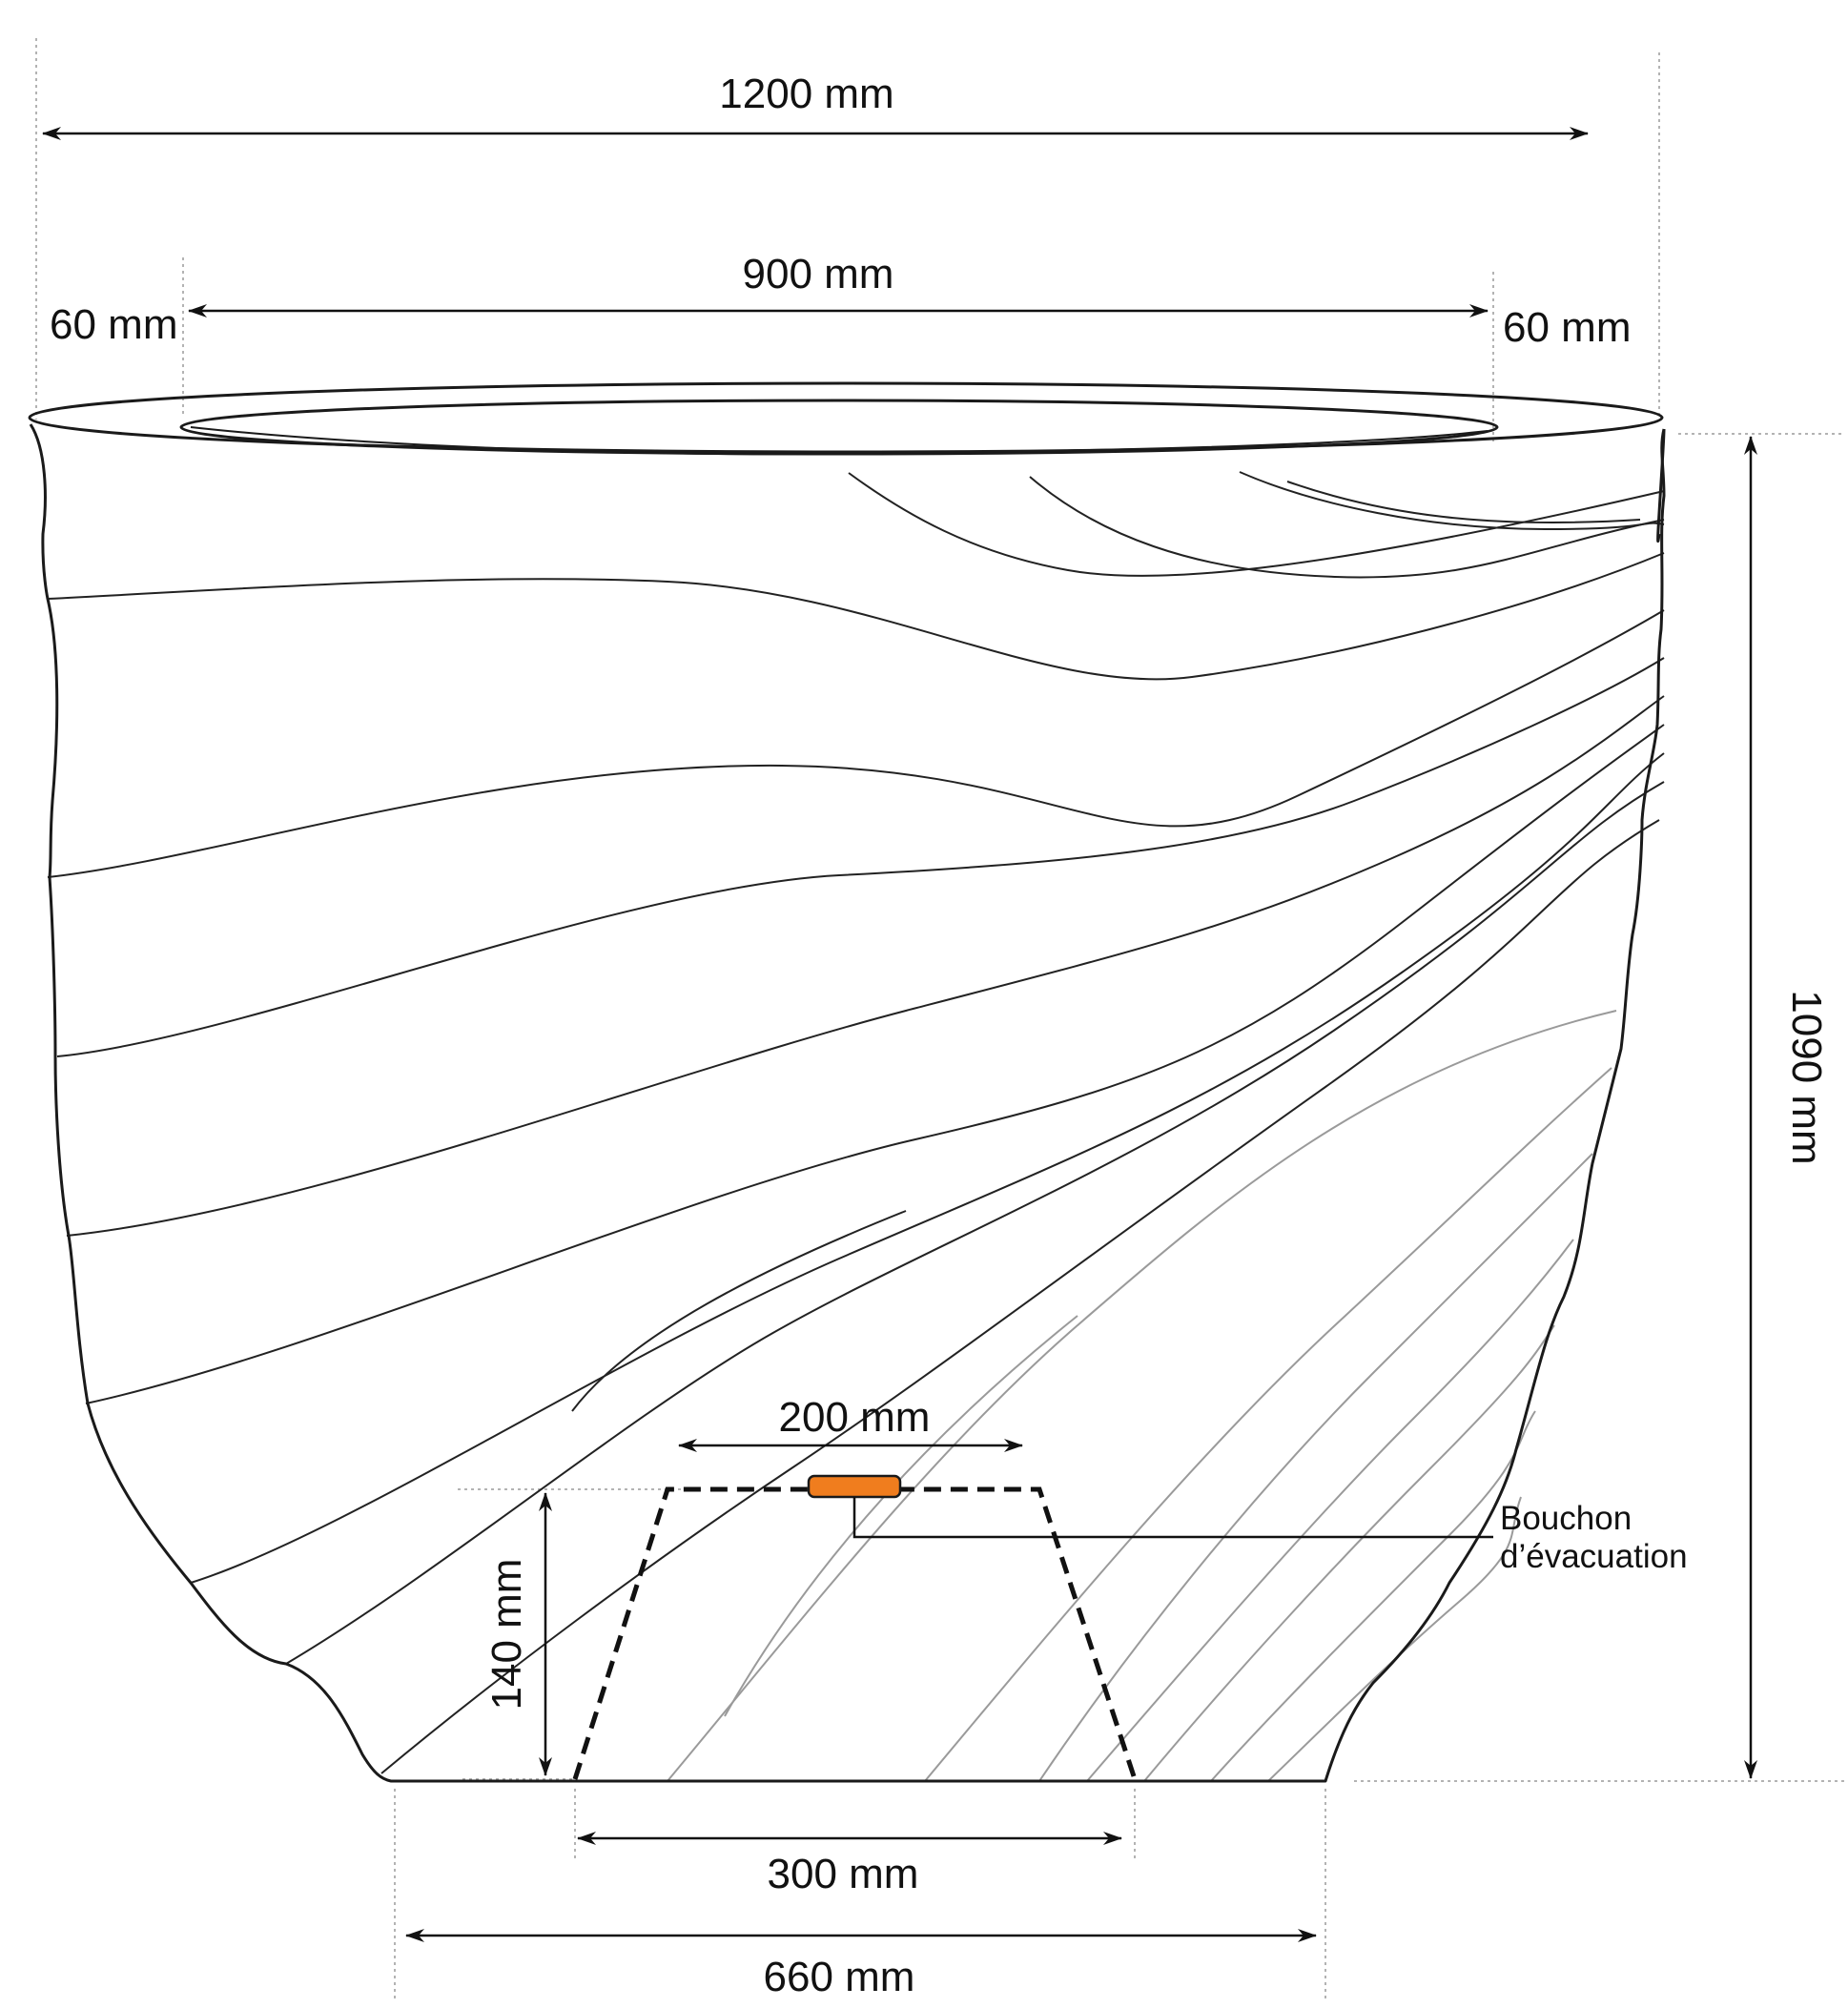 This screenshot has width=1848, height=2008. Describe the element at coordinates (1567, 327) in the screenshot. I see `rim-right-label: 60 mm` at that location.